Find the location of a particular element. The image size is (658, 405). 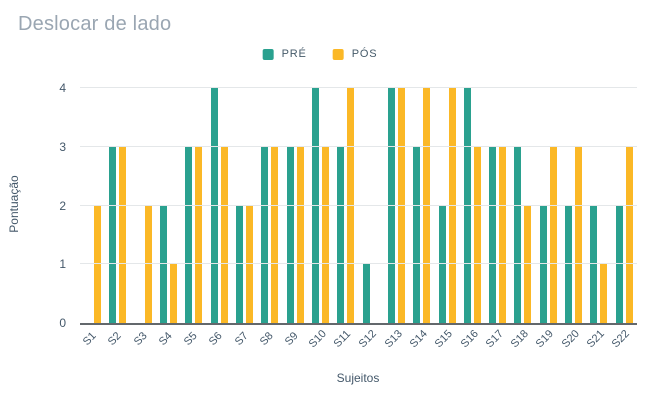

bar-group-S3 is located at coordinates (143, 205).